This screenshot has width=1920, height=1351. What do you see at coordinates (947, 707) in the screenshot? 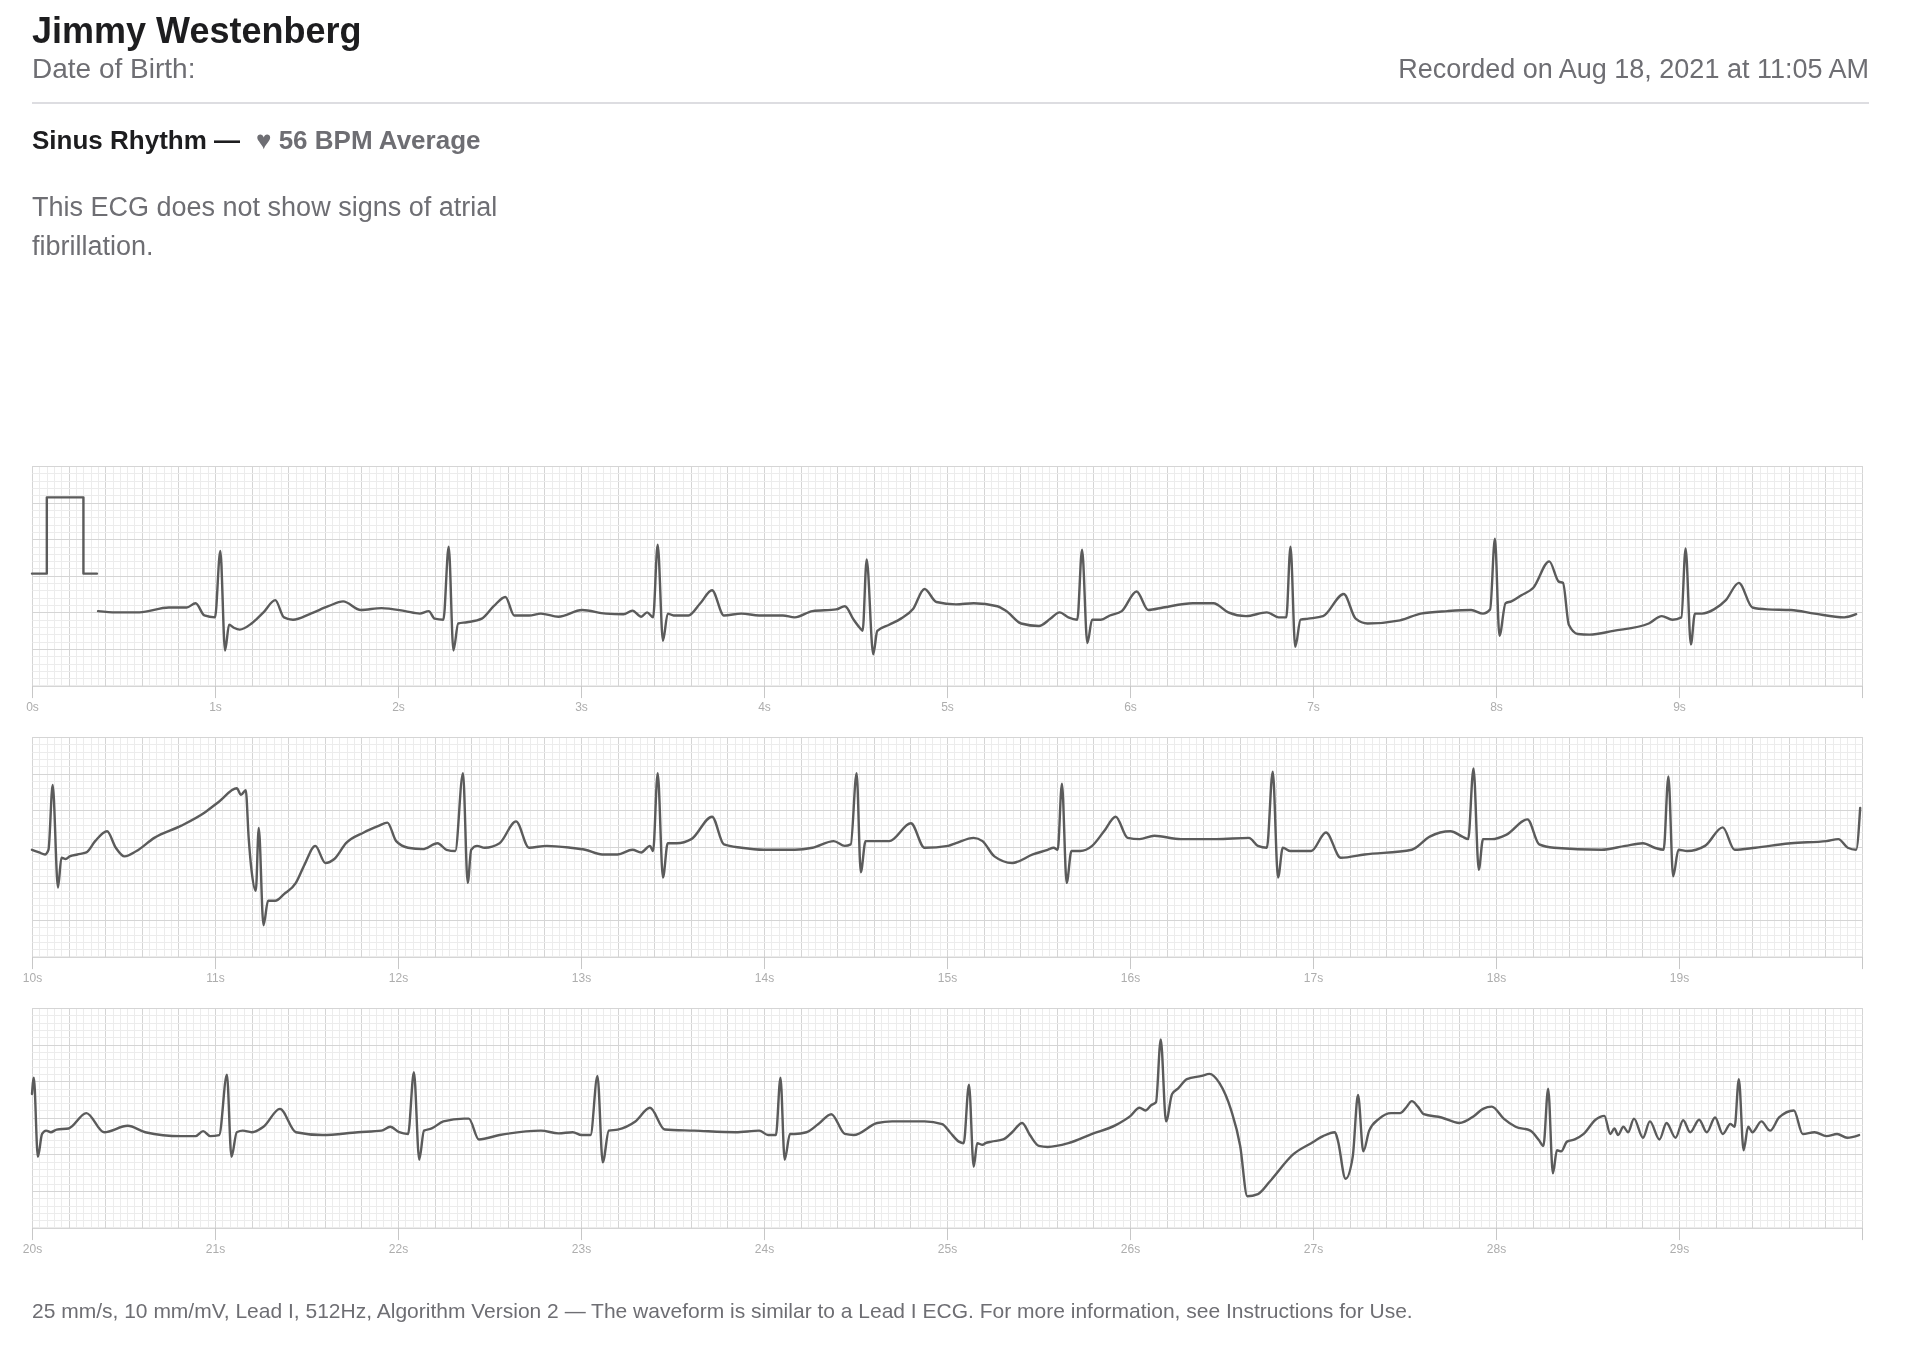
I see `x-tick-label: 5s` at bounding box center [947, 707].